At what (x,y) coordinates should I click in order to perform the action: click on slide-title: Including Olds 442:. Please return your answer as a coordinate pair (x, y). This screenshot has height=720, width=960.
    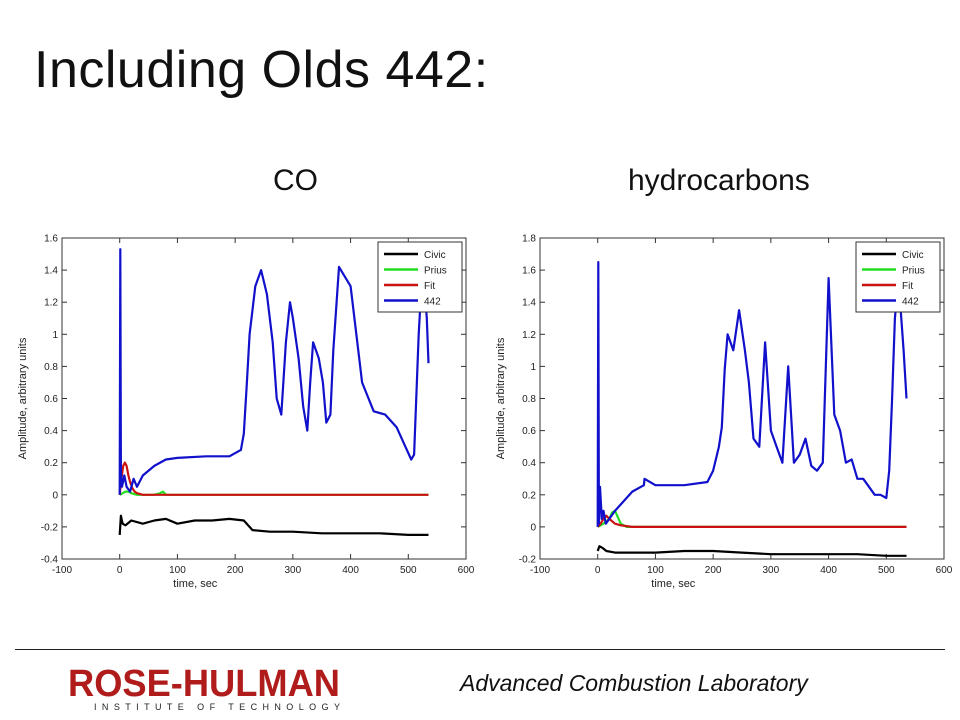
    Looking at the image, I should click on (261, 70).